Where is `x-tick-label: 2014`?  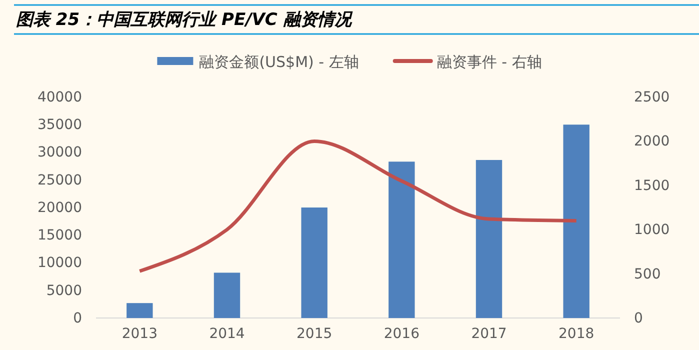 x-tick-label: 2014 is located at coordinates (227, 334).